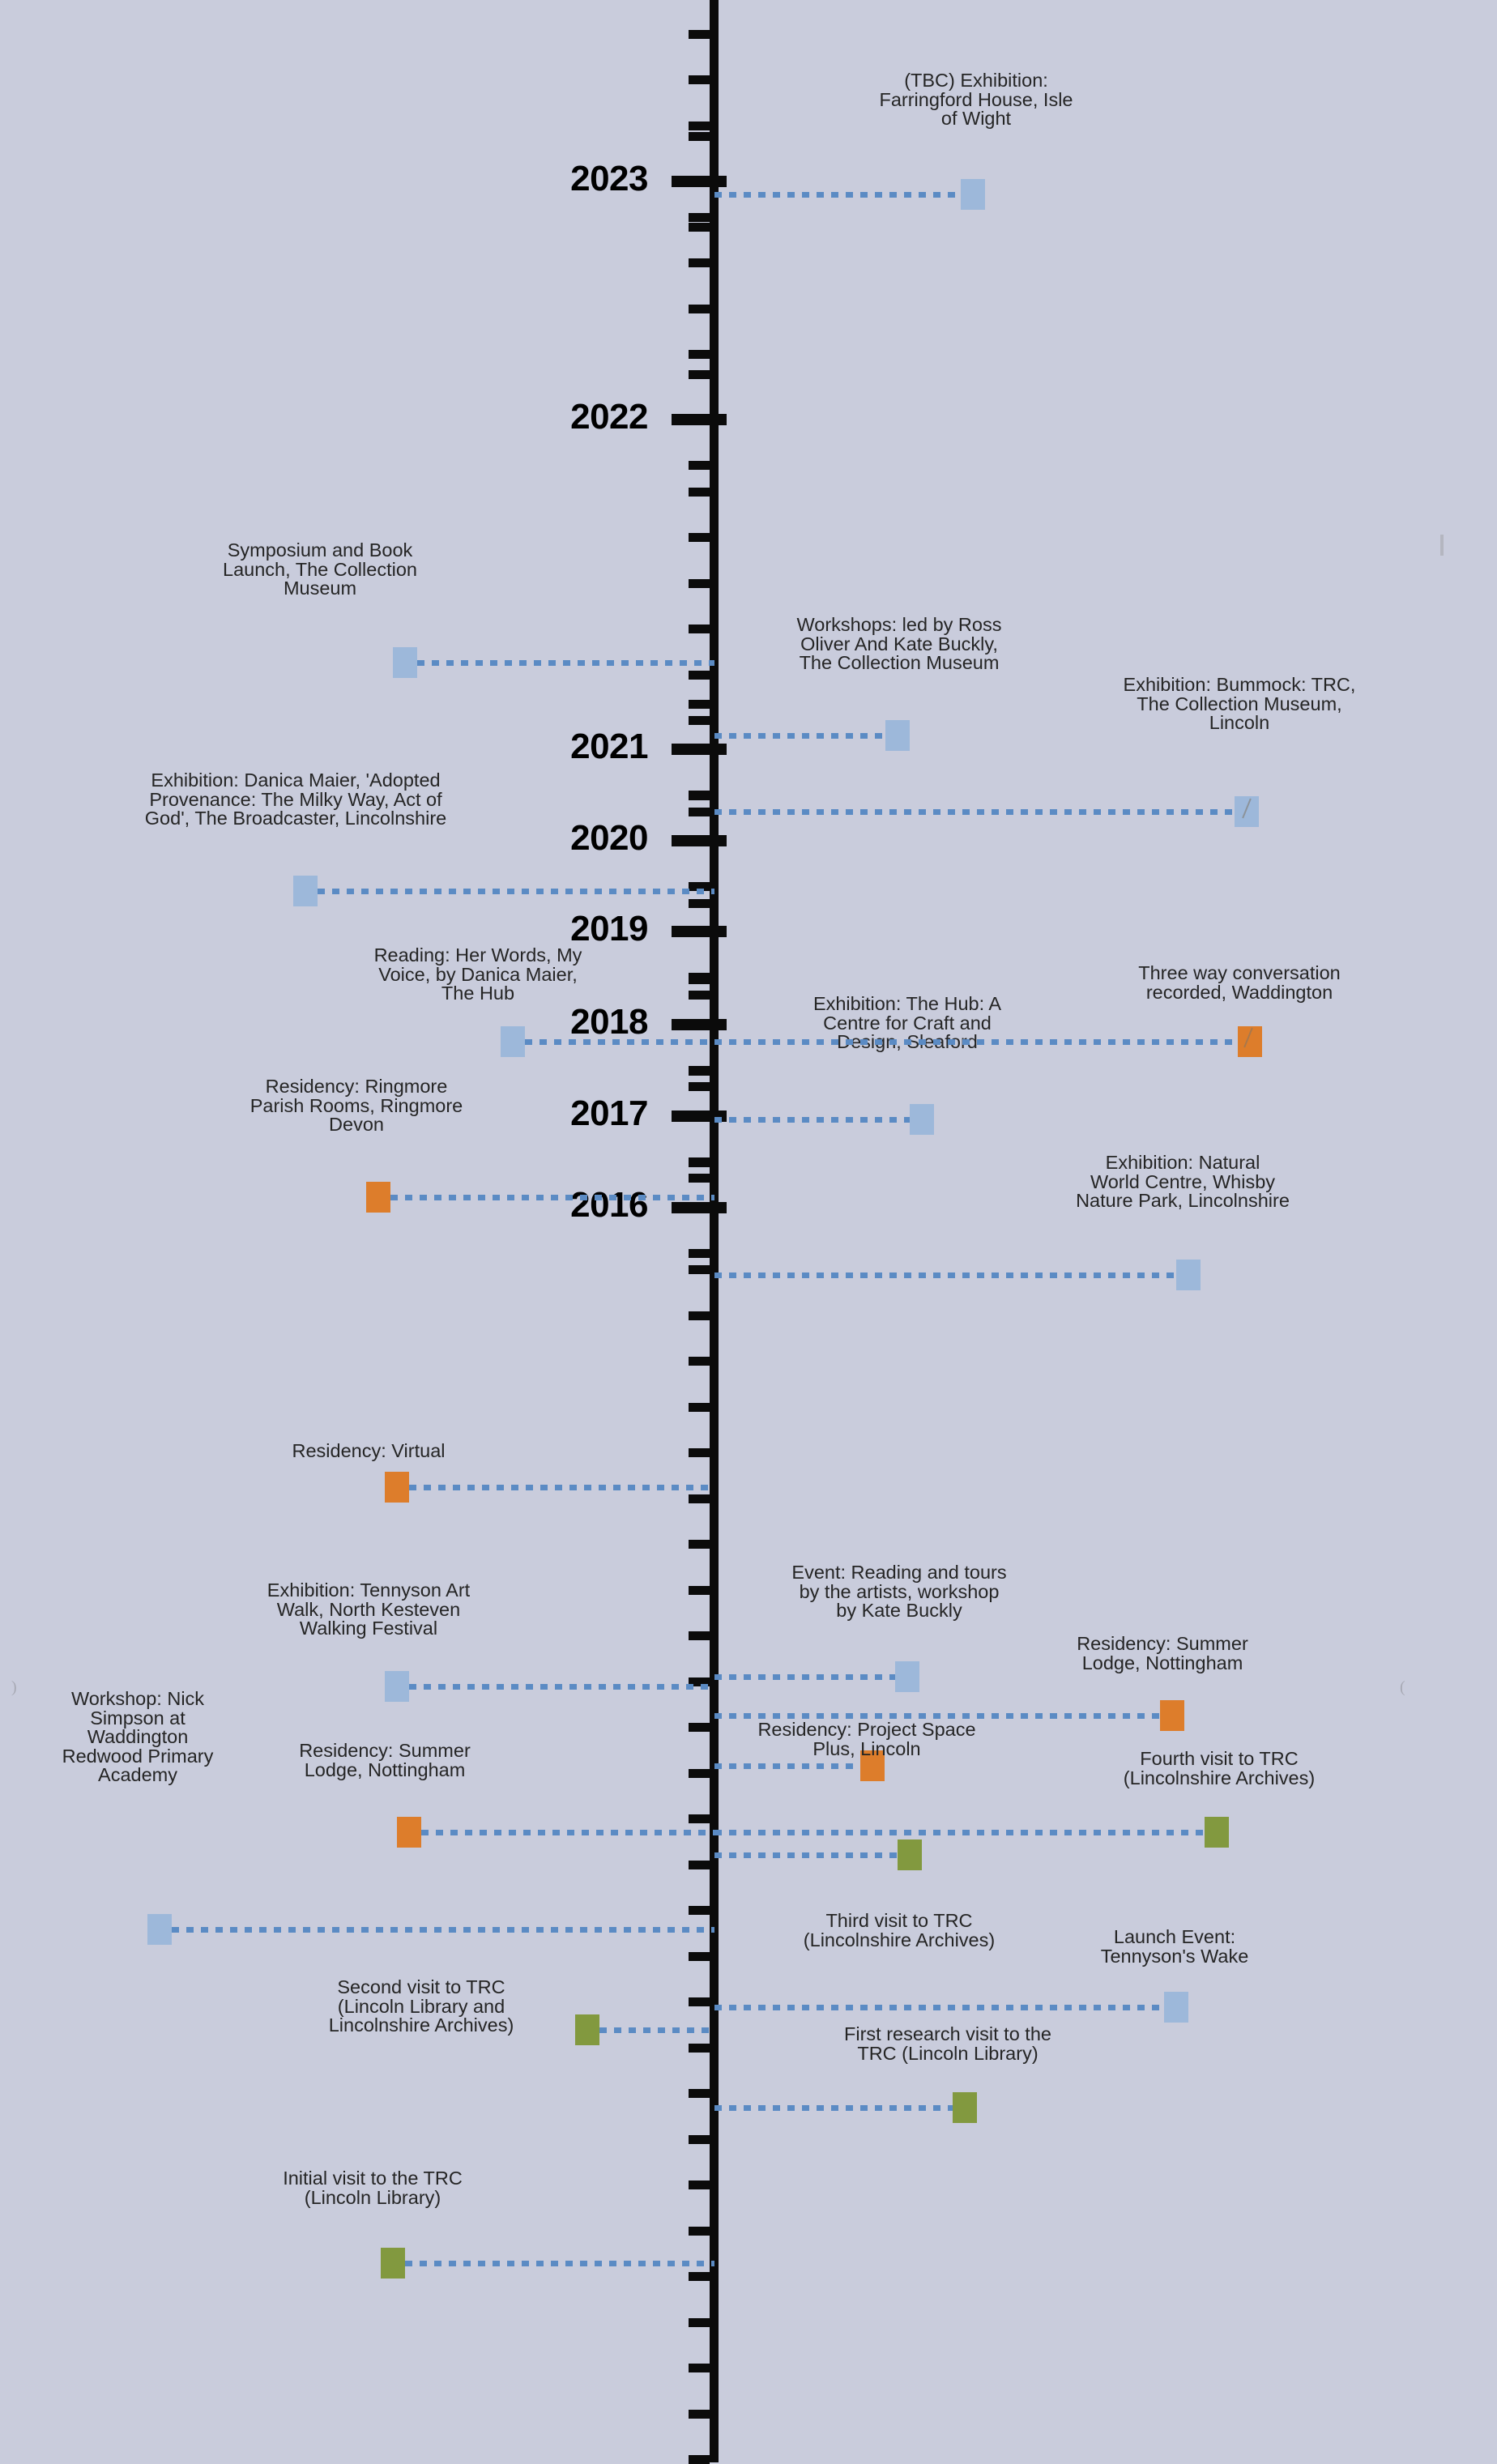 The image size is (1497, 2464). Describe the element at coordinates (609, 838) in the screenshot. I see `year-label-2020: 2020` at that location.